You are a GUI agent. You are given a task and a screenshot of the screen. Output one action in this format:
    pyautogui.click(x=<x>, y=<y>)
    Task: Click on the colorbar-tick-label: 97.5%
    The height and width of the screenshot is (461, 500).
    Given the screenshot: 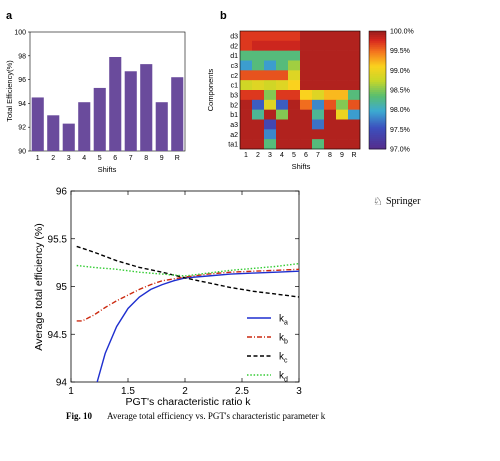 What is the action you would take?
    pyautogui.click(x=400, y=130)
    